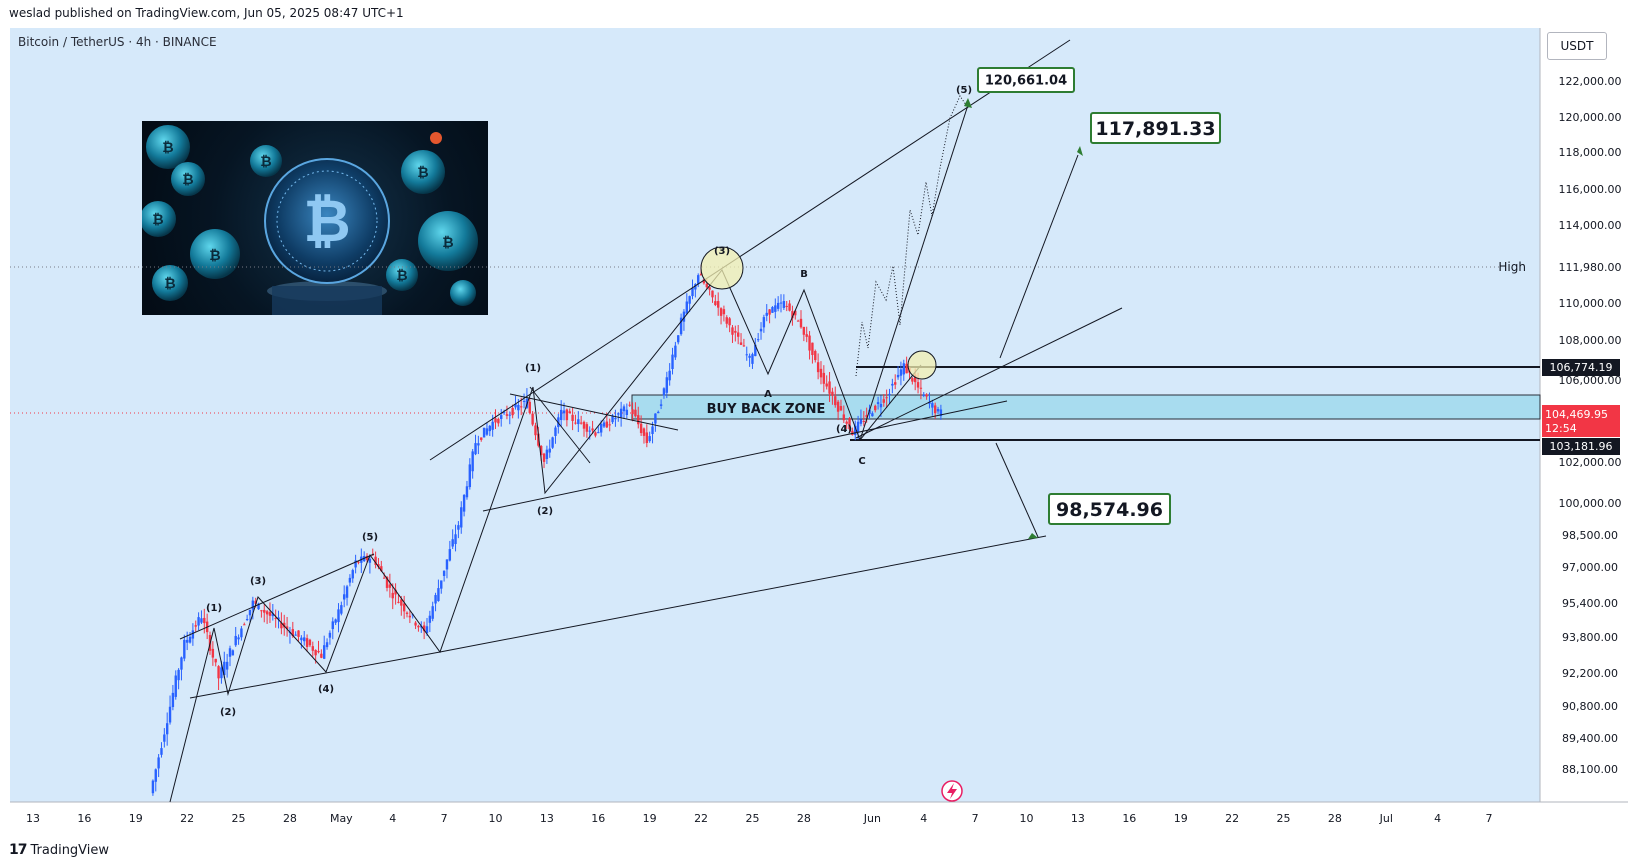  I want to click on support-tag, so click(1581, 446).